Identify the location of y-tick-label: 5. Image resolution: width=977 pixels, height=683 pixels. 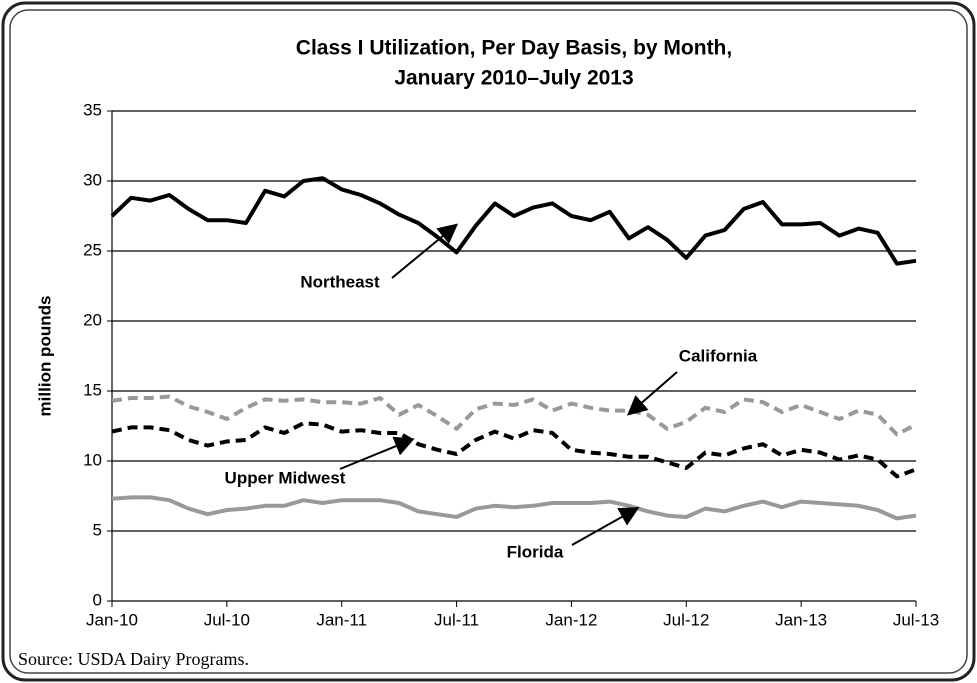
(97, 529).